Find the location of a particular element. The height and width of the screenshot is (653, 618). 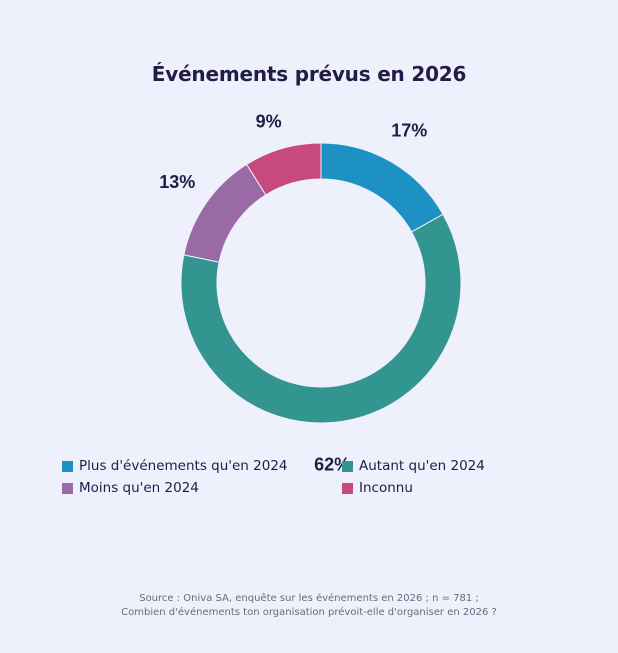

data-label-autant: 62% is located at coordinates (332, 465).